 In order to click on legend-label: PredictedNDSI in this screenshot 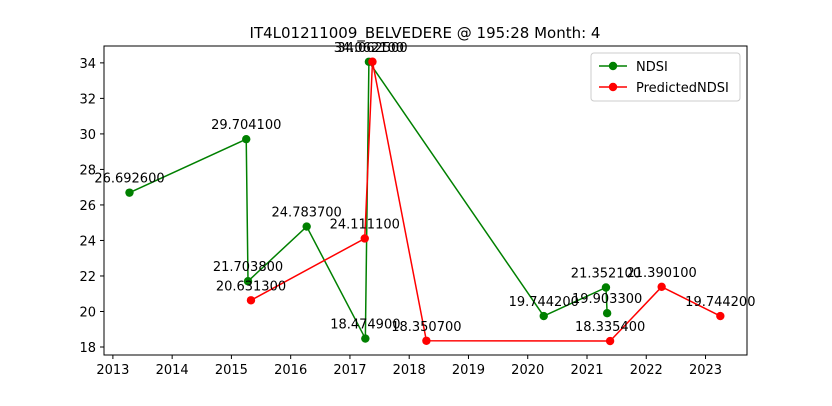, I will do `click(682, 88)`.